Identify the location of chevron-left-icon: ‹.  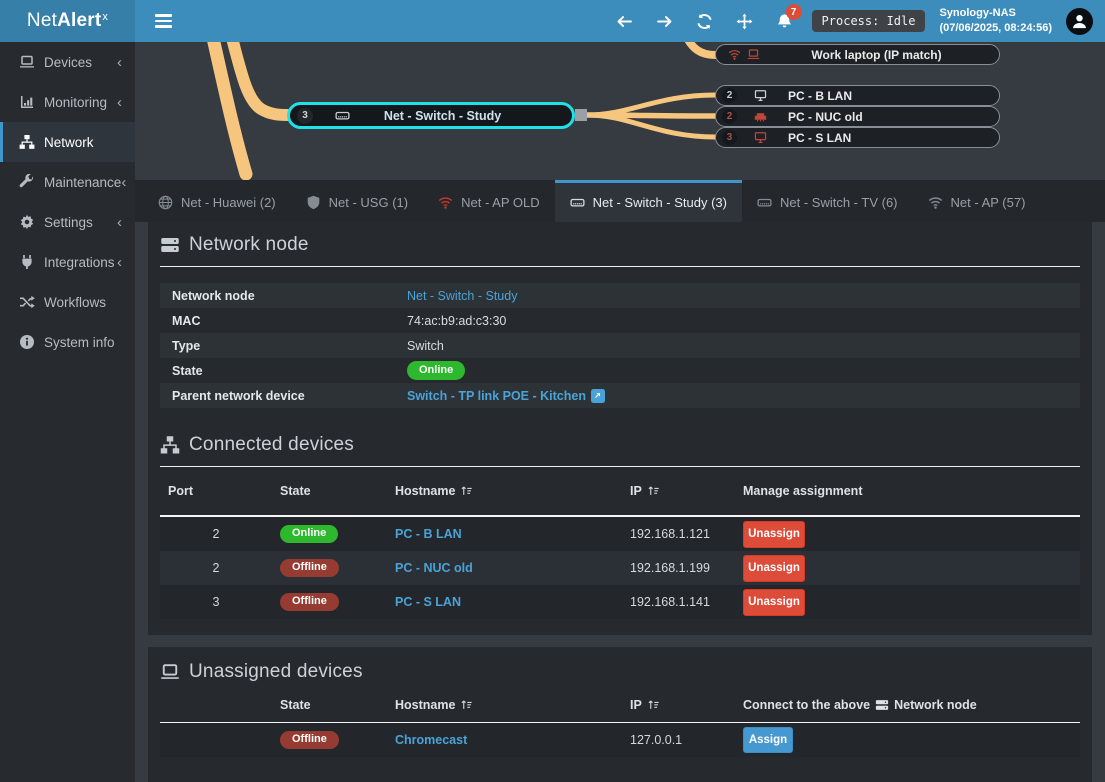
(119, 62).